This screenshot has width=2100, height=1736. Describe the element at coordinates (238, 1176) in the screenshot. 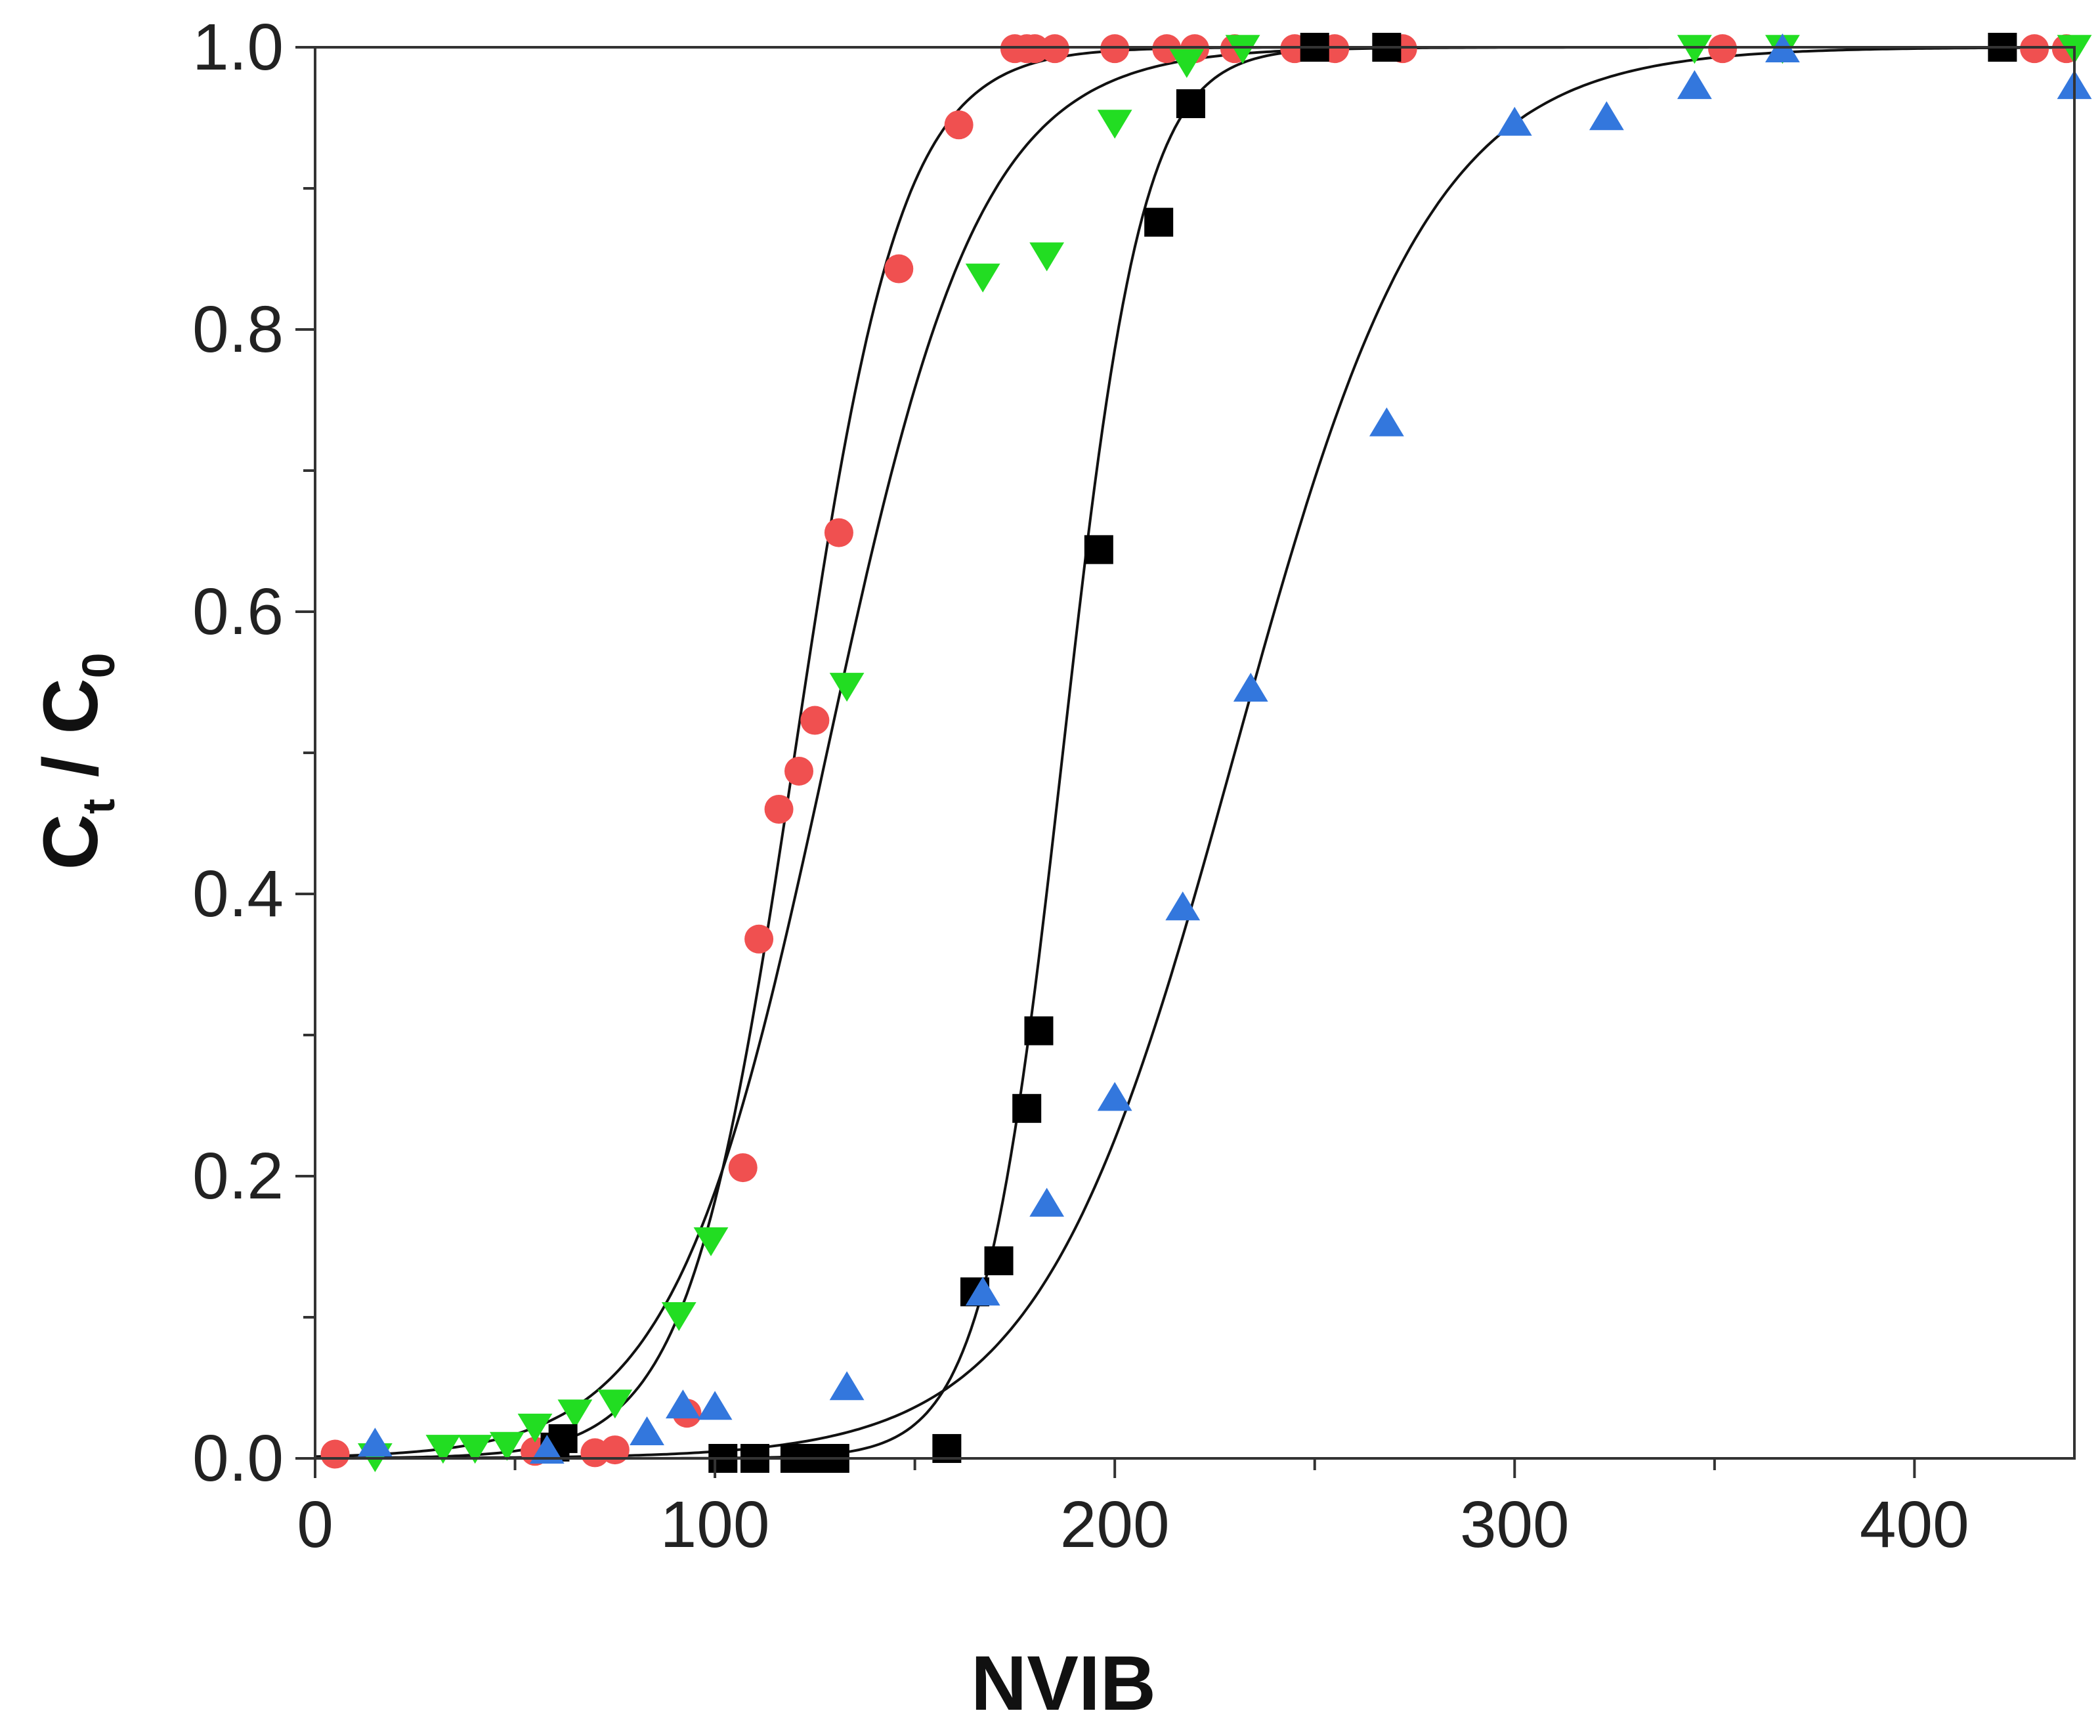

I see `y-tick-label: 0.2` at that location.